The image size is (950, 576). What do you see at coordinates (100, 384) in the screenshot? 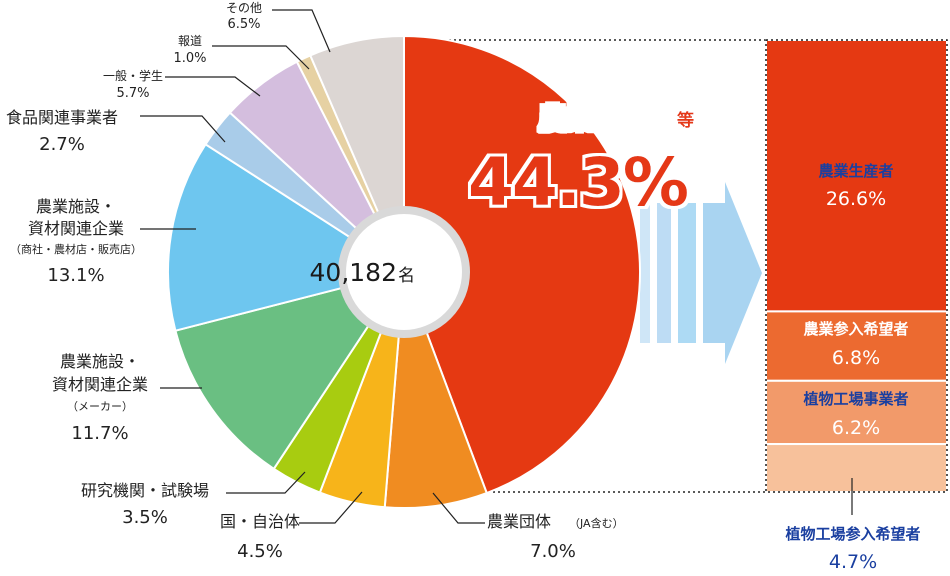
I see `label-maker-line2: 資材関連企業` at bounding box center [100, 384].